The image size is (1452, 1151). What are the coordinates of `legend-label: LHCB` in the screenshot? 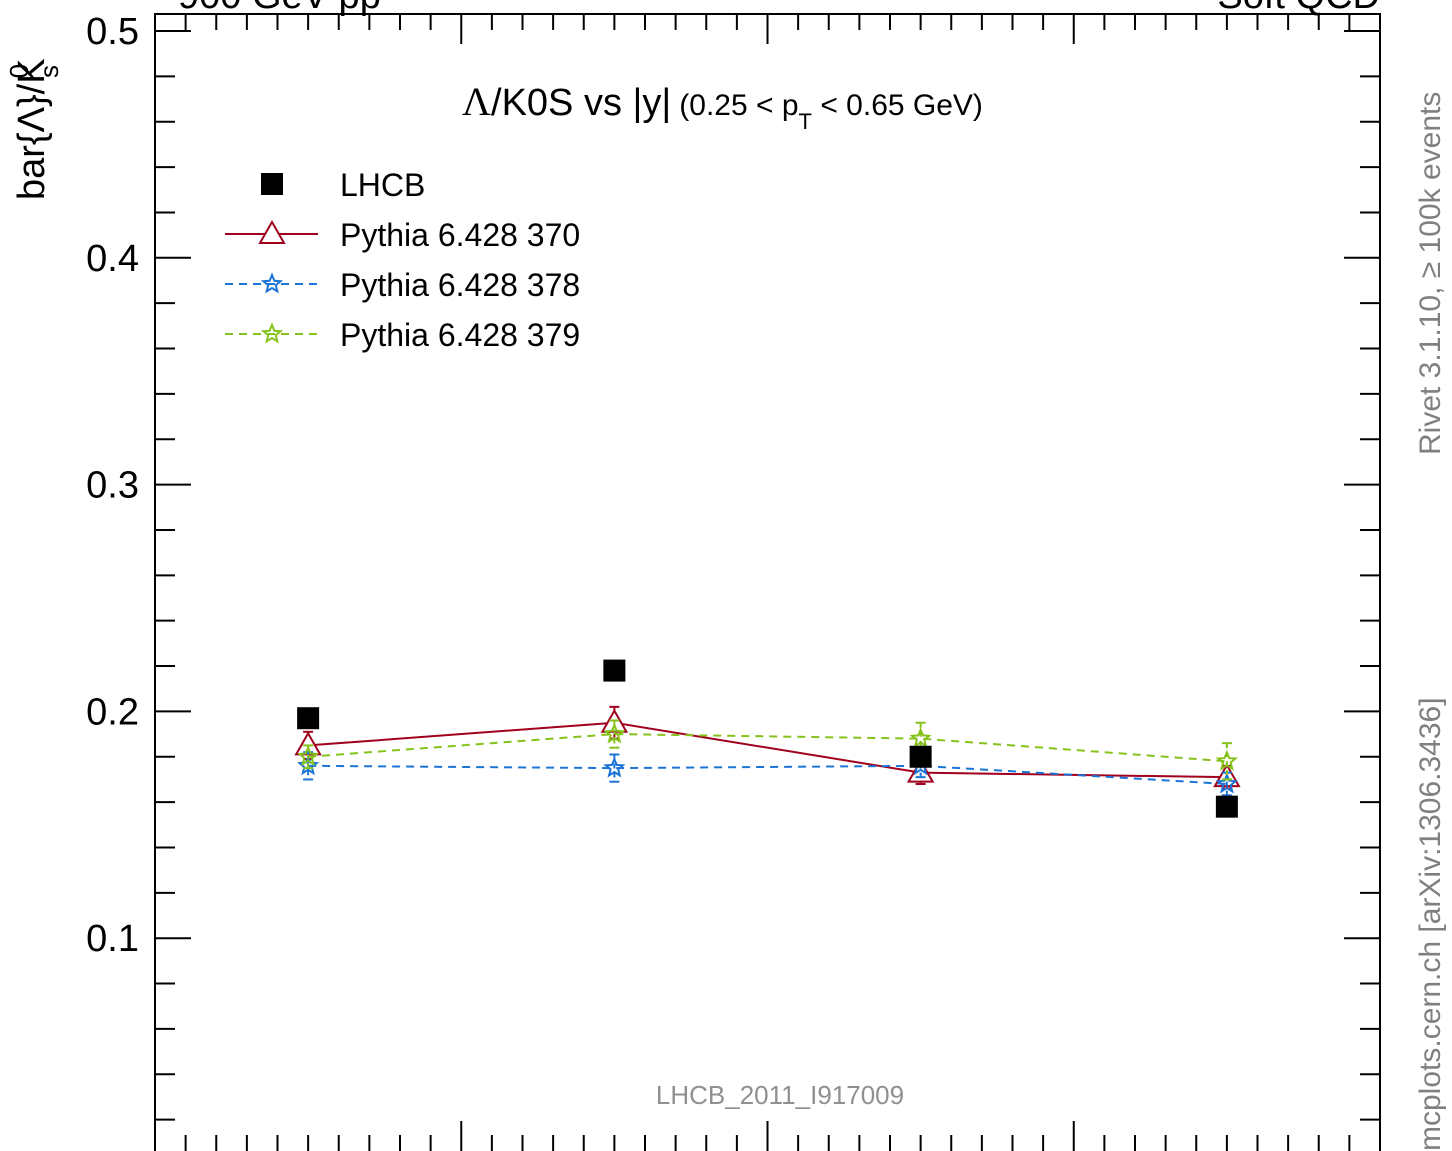 It's located at (382, 185).